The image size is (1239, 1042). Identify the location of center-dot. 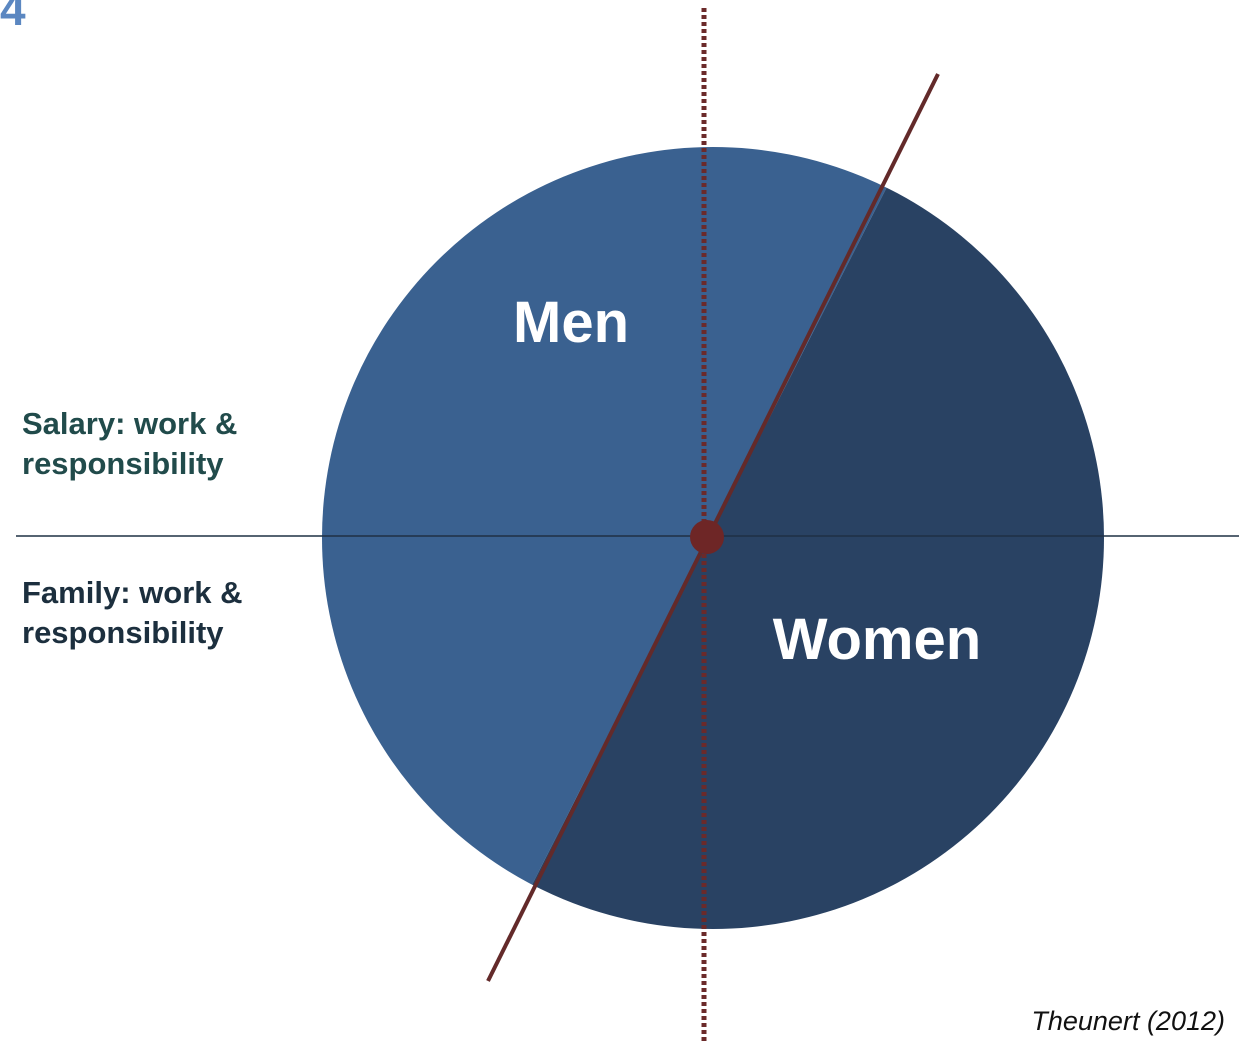
(707, 537).